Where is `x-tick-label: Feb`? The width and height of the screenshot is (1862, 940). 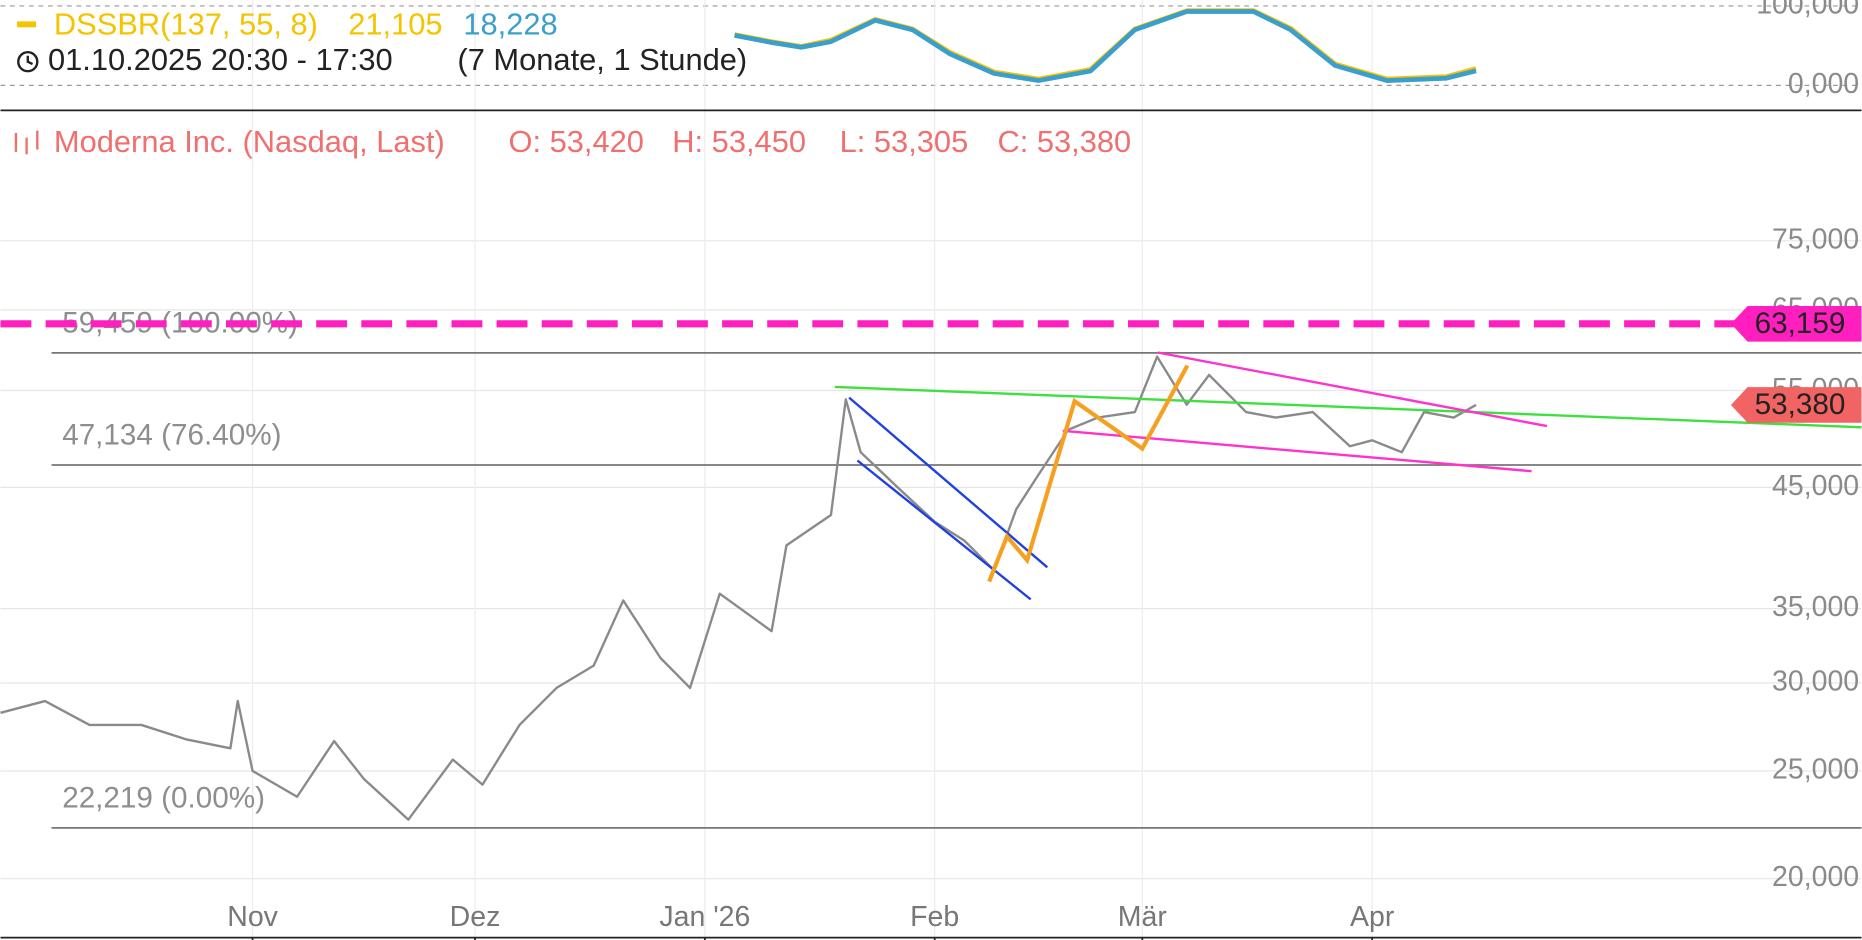 x-tick-label: Feb is located at coordinates (934, 917).